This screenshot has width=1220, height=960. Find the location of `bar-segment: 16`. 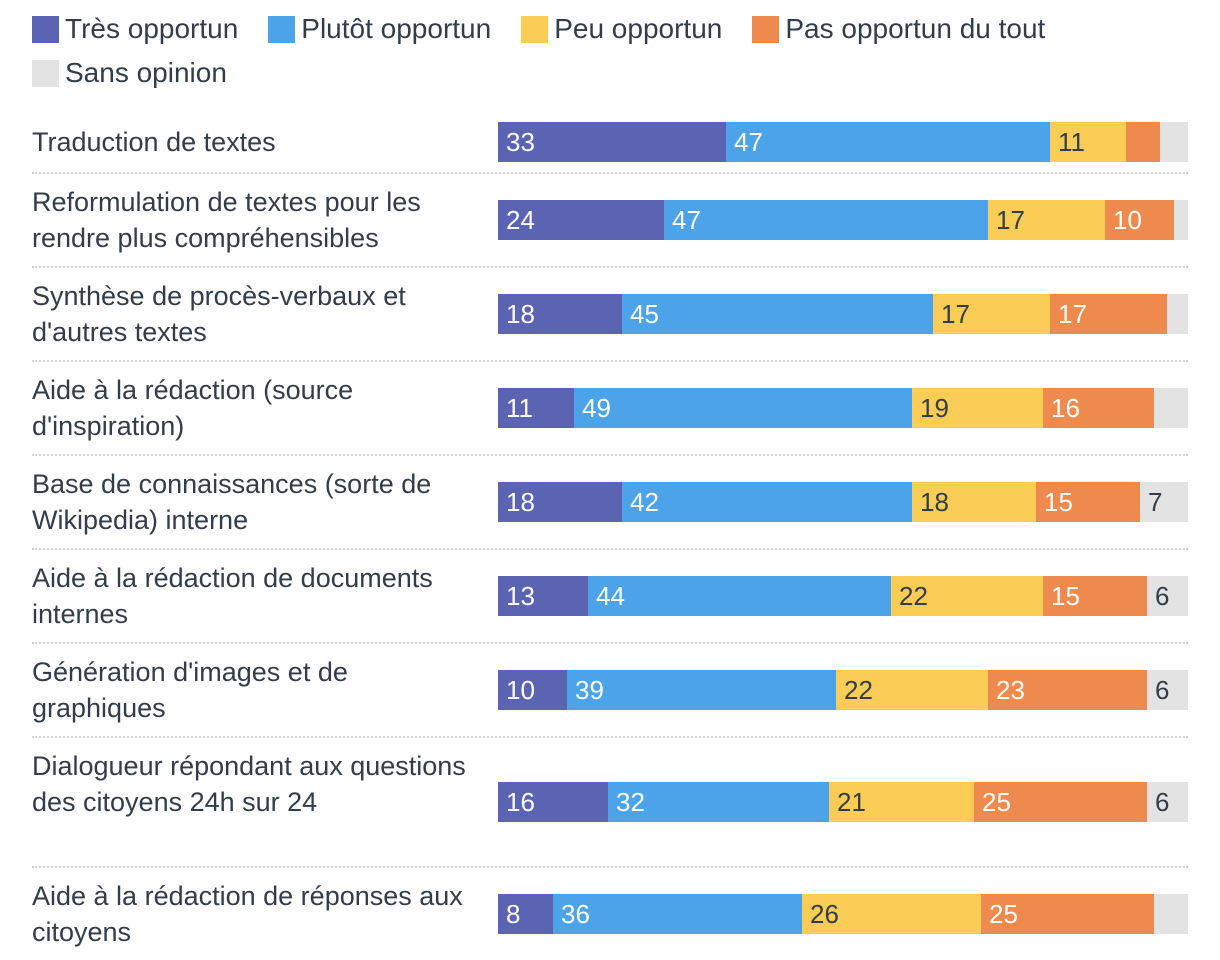

bar-segment: 16 is located at coordinates (1098, 408).